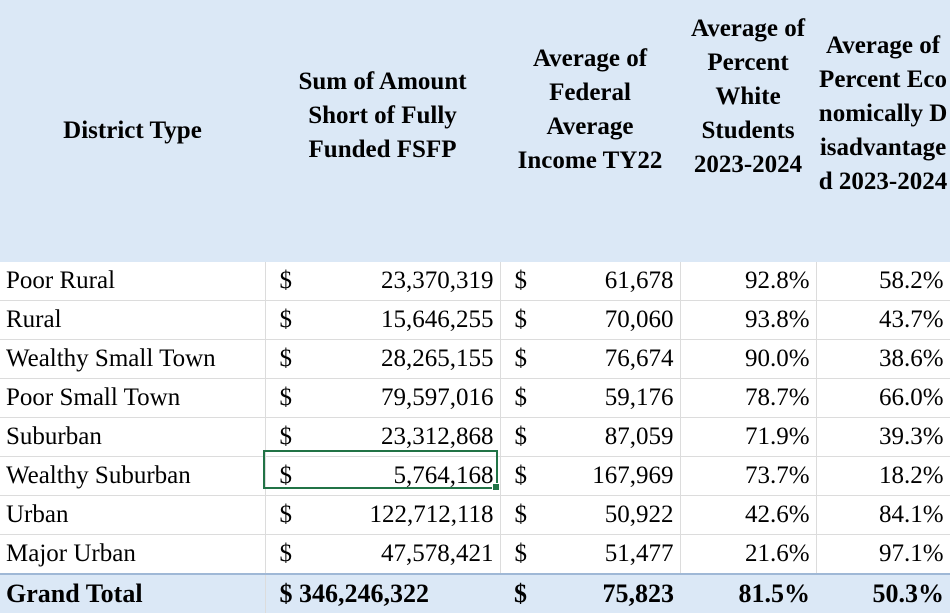 Image resolution: width=950 pixels, height=613 pixels. I want to click on grand-total-label: Grand Total, so click(133, 593).